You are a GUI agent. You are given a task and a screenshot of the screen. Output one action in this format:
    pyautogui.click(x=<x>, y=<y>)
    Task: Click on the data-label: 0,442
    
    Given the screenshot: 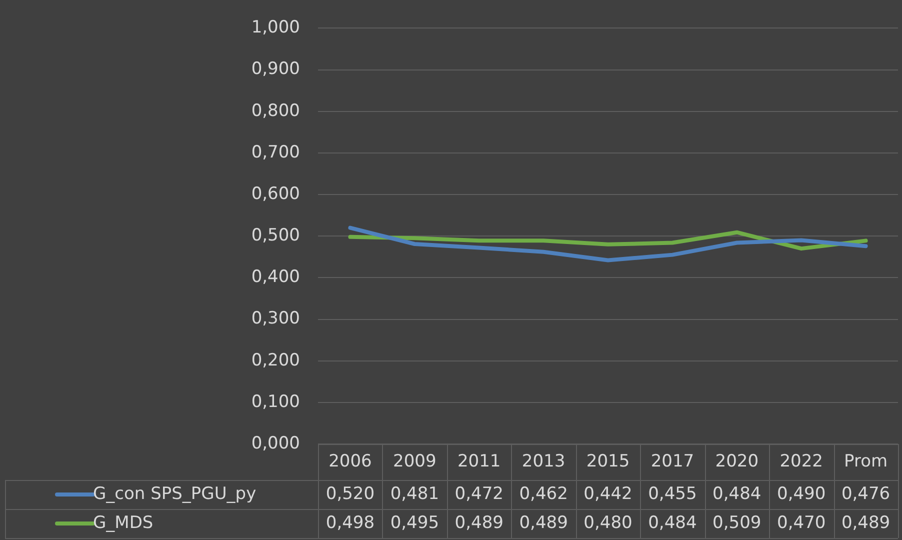 What is the action you would take?
    pyautogui.click(x=608, y=494)
    